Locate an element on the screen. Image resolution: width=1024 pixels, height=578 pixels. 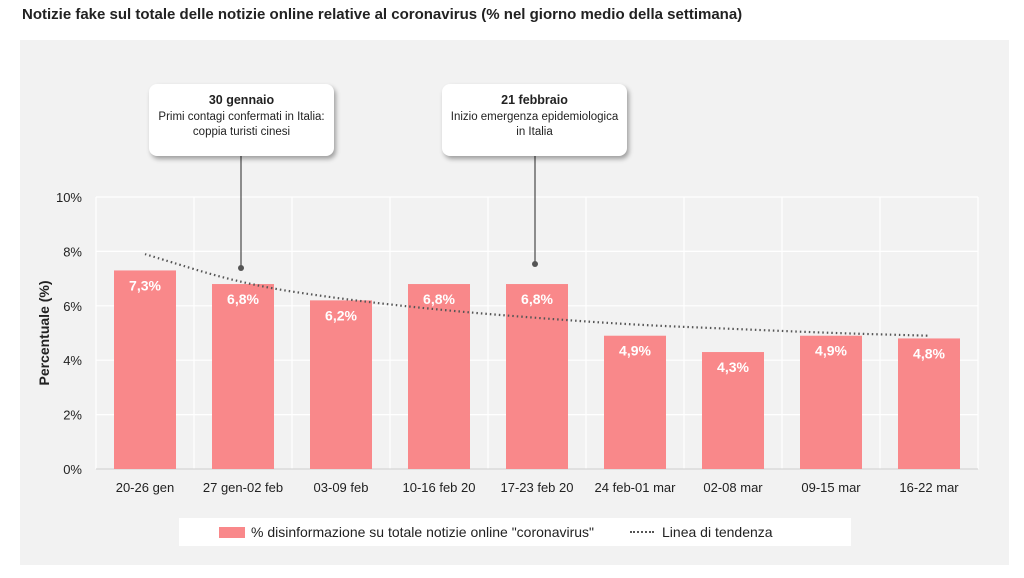
y-axis-title: Percentuale (%) is located at coordinates (44, 332).